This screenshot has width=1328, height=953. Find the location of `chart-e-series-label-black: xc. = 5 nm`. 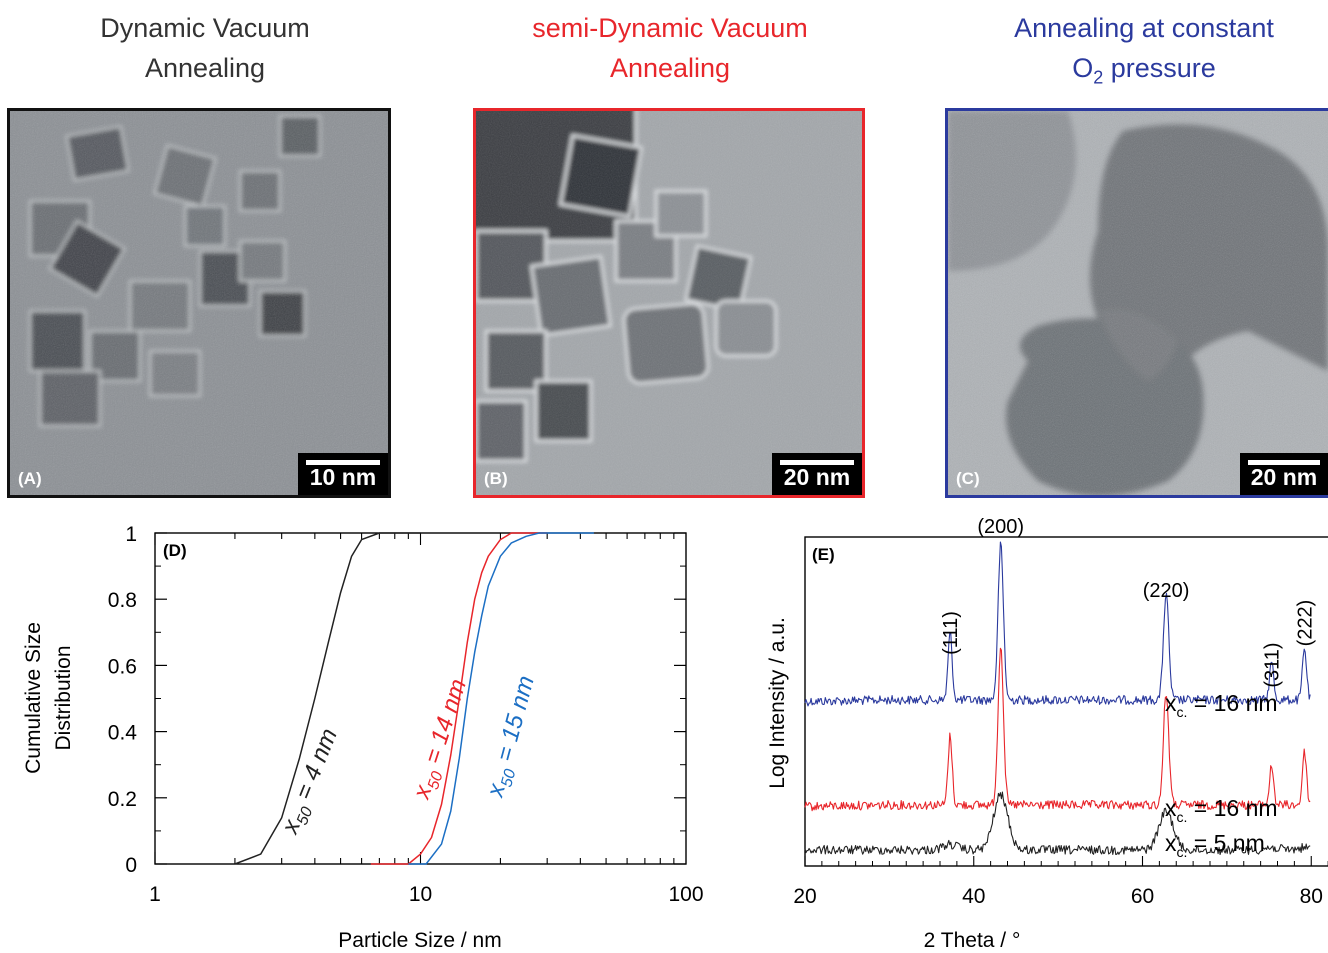

chart-e-series-label-black: xc. = 5 nm is located at coordinates (1215, 845).